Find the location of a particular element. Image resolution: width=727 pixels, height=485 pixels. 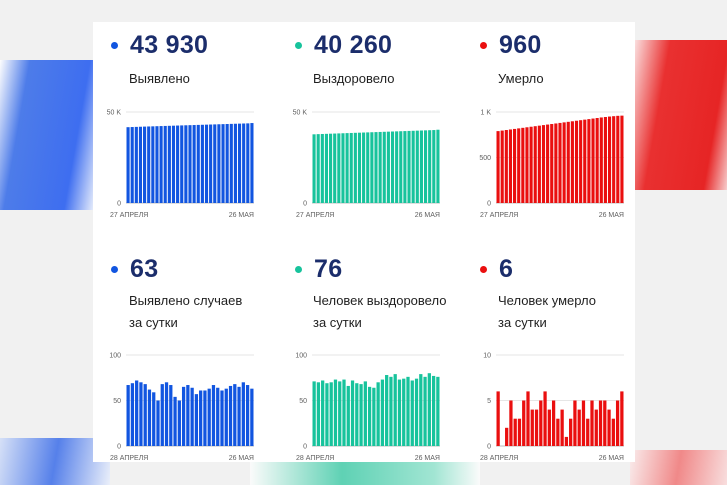

y-tick-label: 500 is located at coordinates (485, 158).